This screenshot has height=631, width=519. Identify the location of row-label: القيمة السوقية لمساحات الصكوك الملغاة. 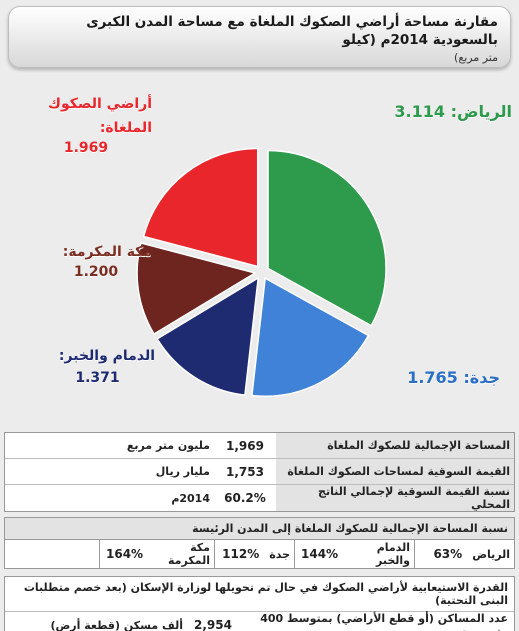
(395, 471).